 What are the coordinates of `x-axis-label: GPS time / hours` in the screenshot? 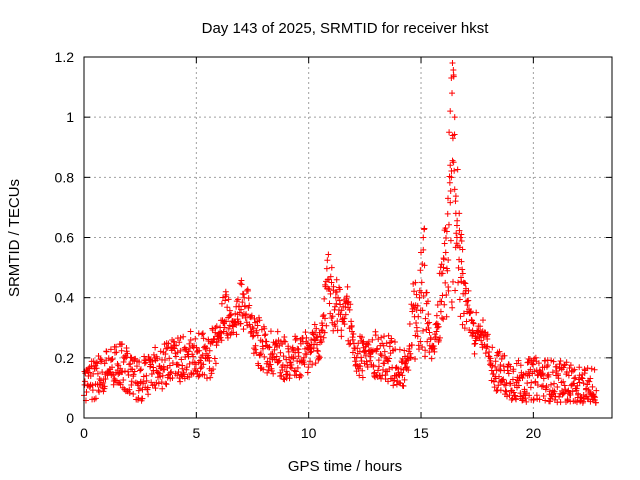 It's located at (345, 466).